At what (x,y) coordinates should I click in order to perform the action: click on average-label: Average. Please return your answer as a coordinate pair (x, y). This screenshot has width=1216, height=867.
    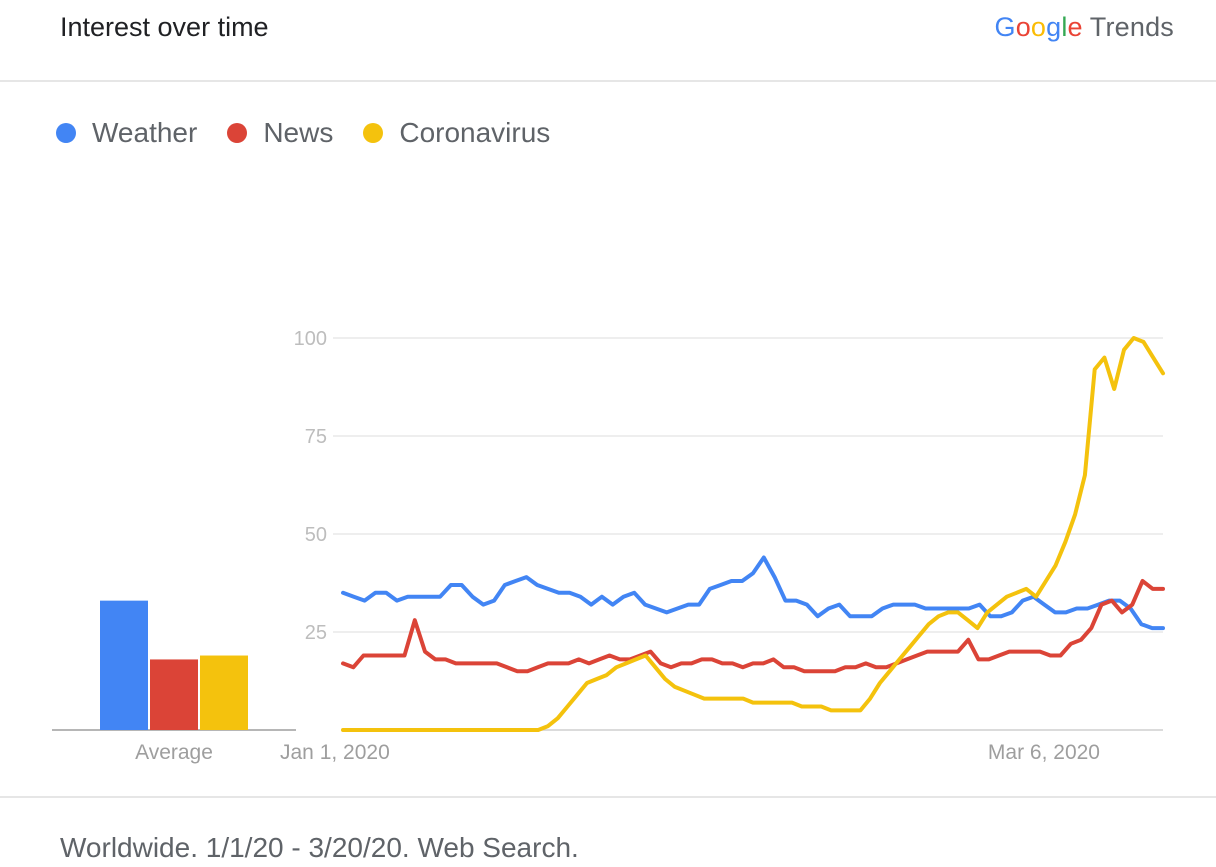
    Looking at the image, I should click on (174, 752).